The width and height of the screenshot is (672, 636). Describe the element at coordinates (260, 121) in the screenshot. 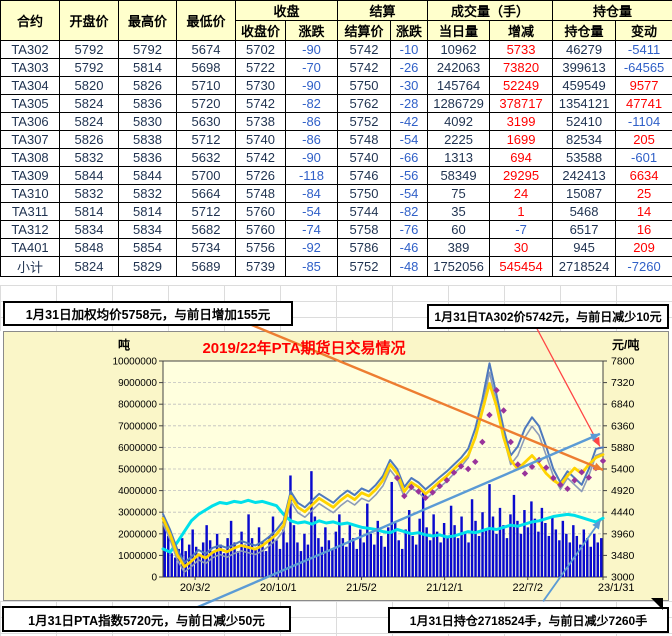

I see `table-cell: 5738` at that location.